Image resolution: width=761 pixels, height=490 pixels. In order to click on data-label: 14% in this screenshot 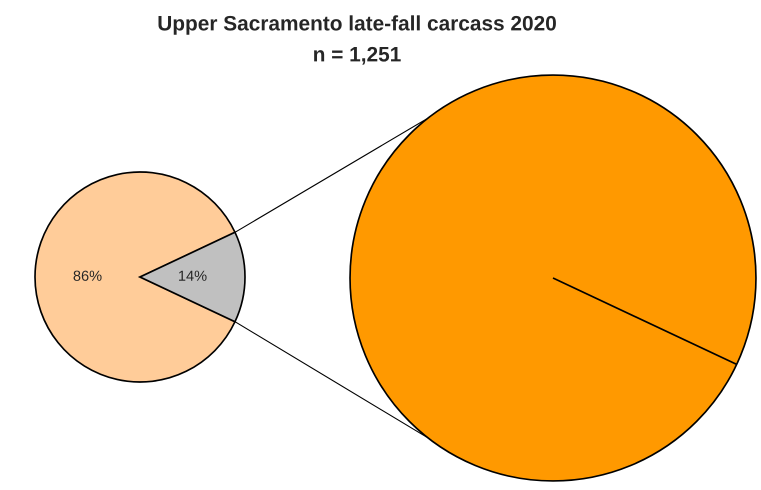, I will do `click(193, 275)`.